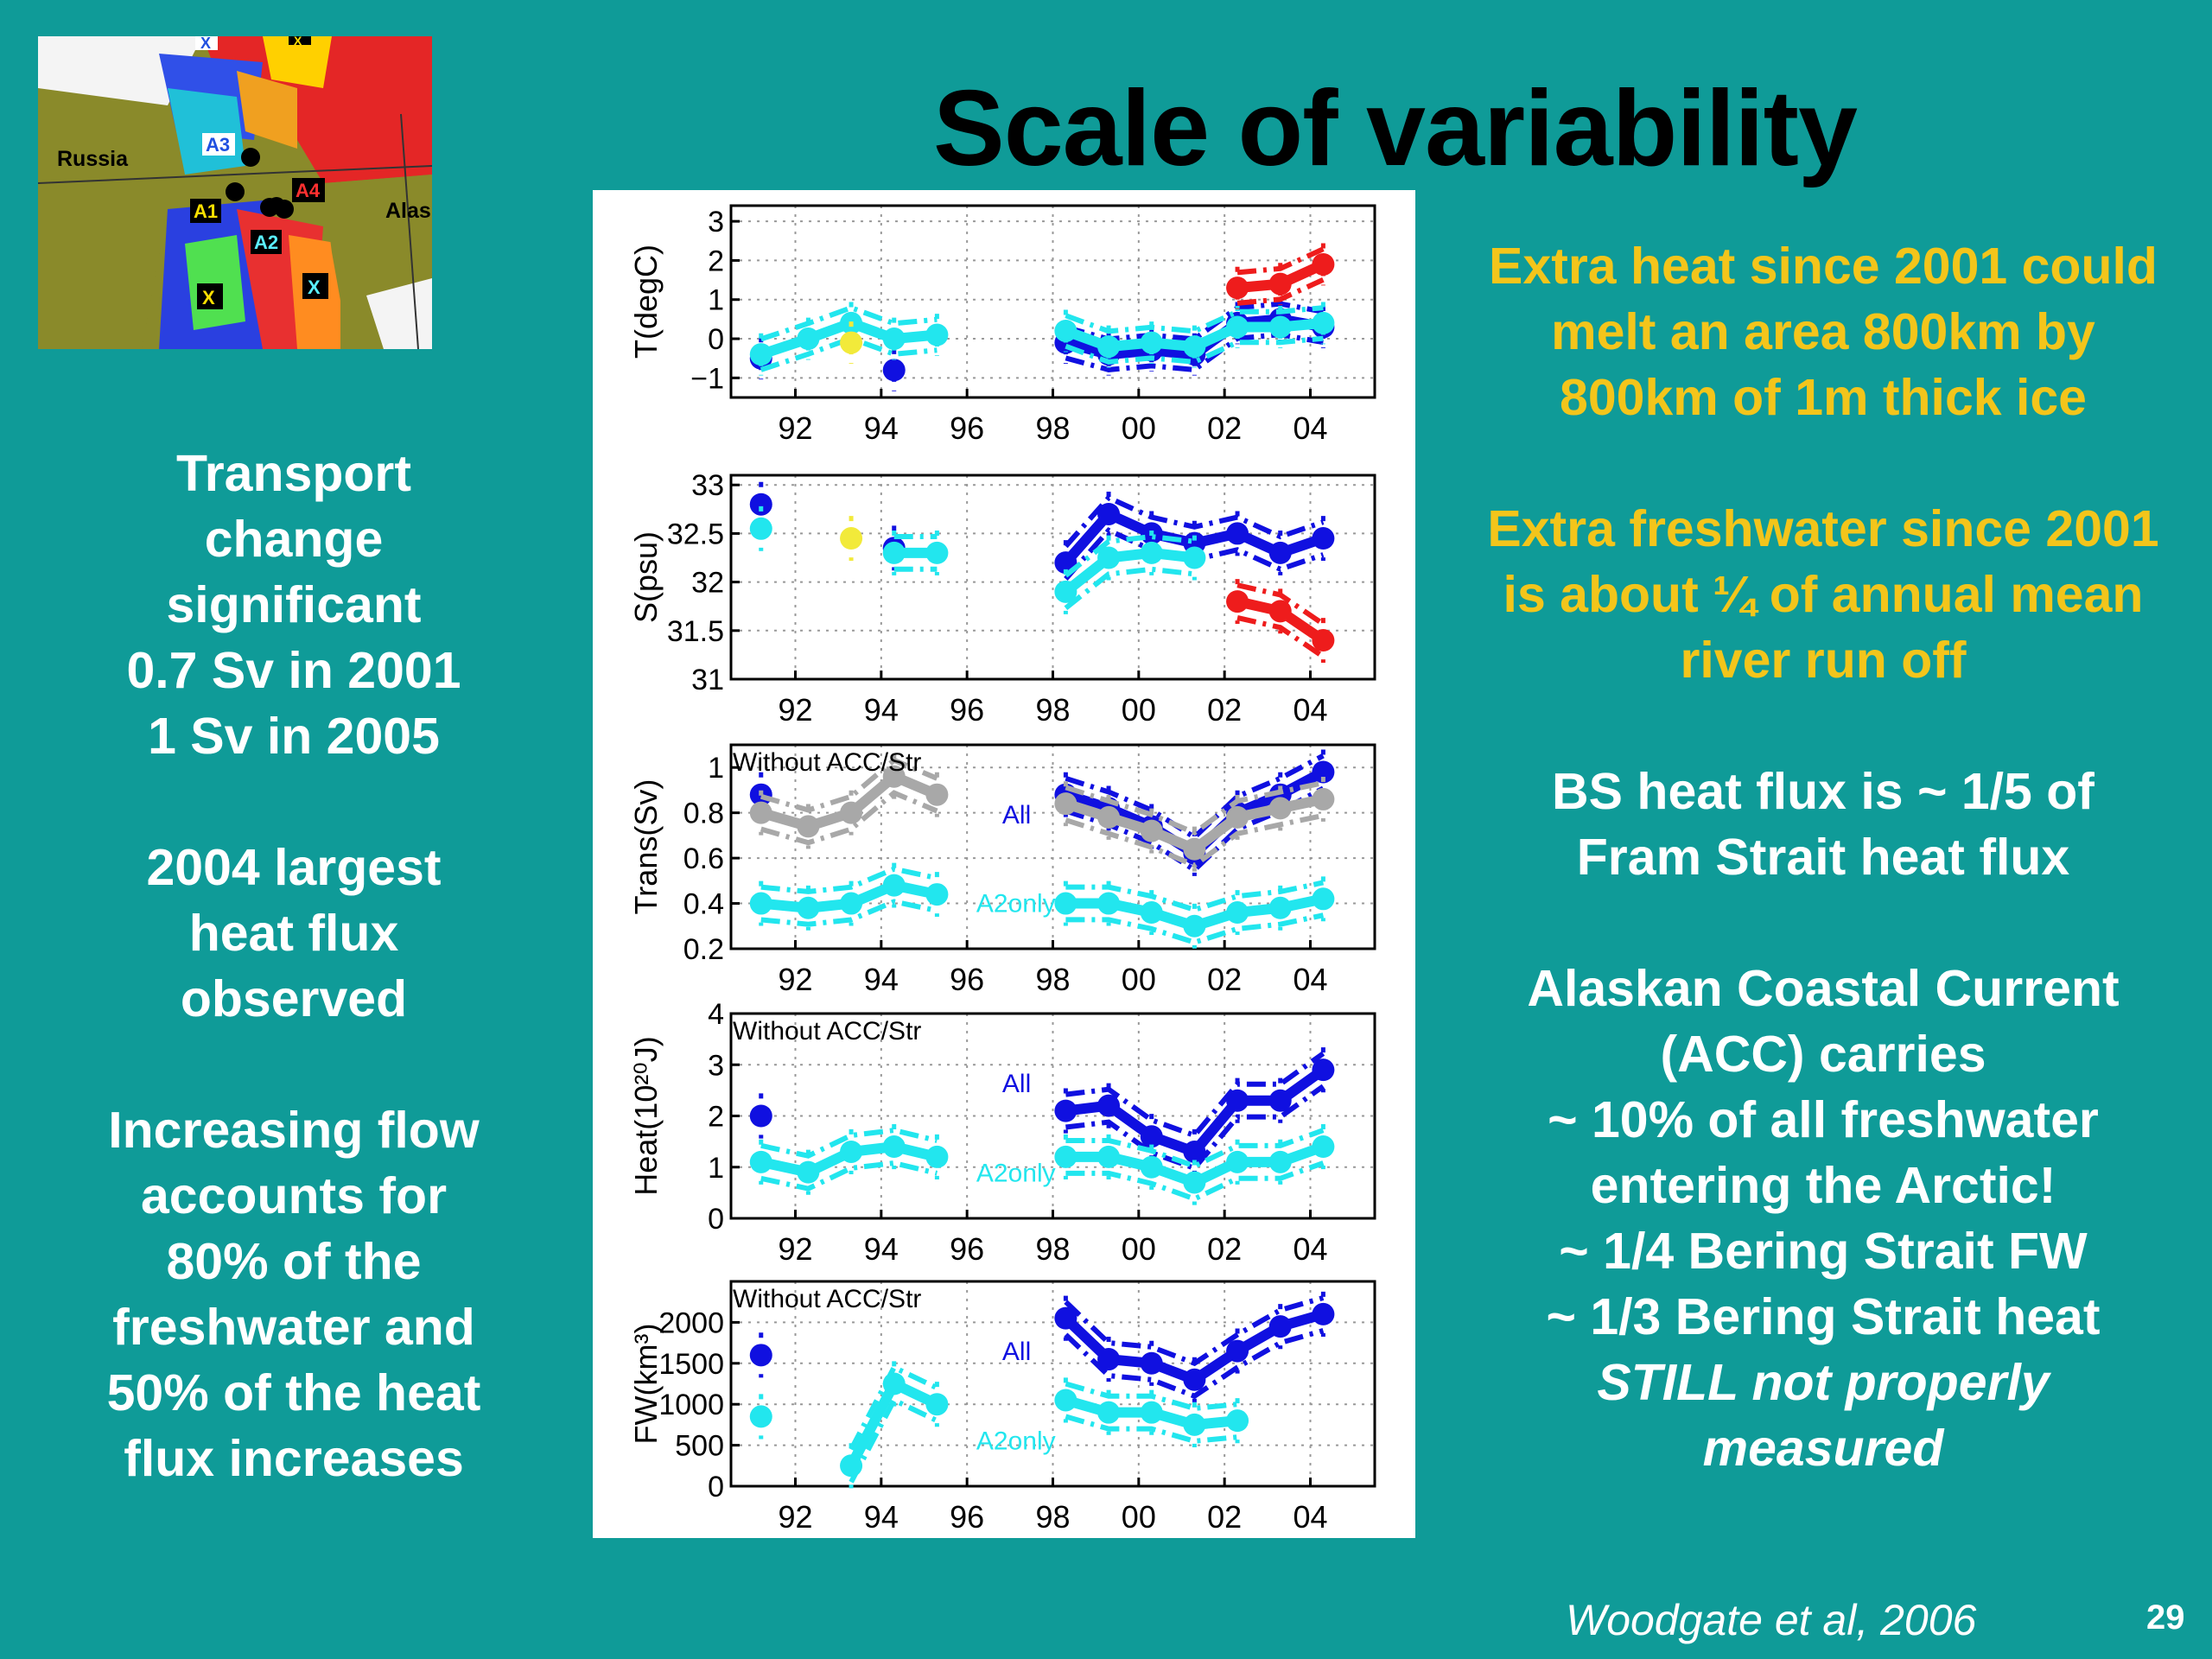 The height and width of the screenshot is (1659, 2212). I want to click on y-axis-label: S(psu), so click(646, 577).